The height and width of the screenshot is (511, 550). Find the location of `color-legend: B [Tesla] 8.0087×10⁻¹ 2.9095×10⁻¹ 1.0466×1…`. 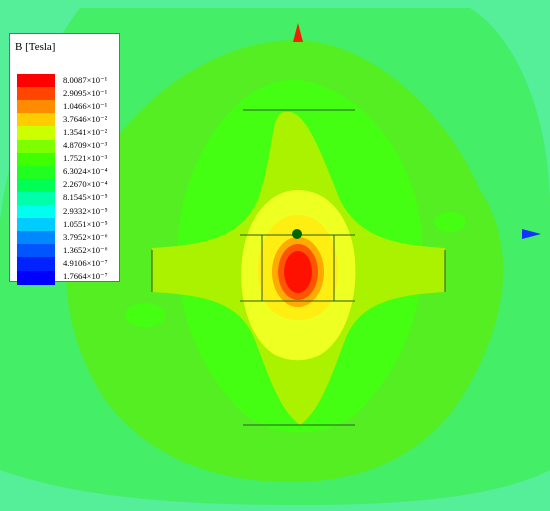

color-legend: B [Tesla] 8.0087×10⁻¹ 2.9095×10⁻¹ 1.0466×1… is located at coordinates (64, 159).